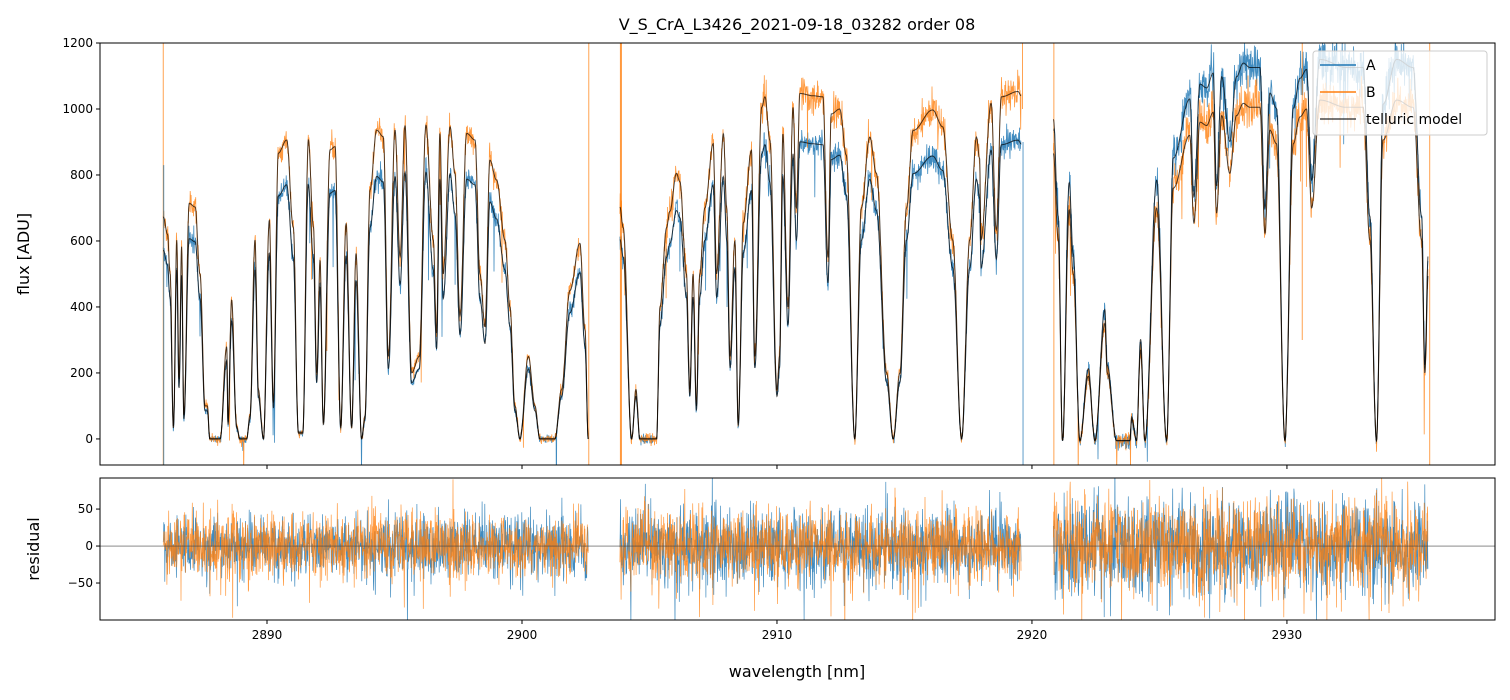 The width and height of the screenshot is (1510, 700). I want to click on x-tick-label: 2900, so click(522, 635).